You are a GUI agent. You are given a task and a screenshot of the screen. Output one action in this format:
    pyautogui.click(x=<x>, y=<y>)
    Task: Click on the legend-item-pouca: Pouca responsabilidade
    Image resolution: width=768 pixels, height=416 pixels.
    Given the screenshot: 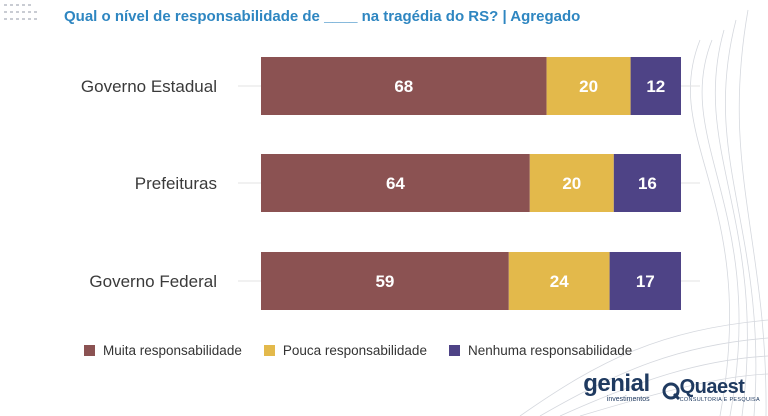 What is the action you would take?
    pyautogui.click(x=345, y=350)
    